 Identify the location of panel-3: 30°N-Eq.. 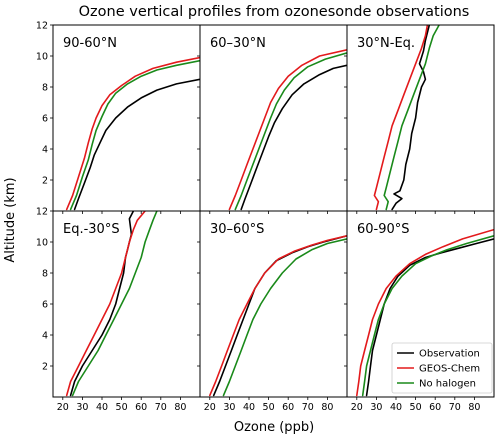
(419, 119).